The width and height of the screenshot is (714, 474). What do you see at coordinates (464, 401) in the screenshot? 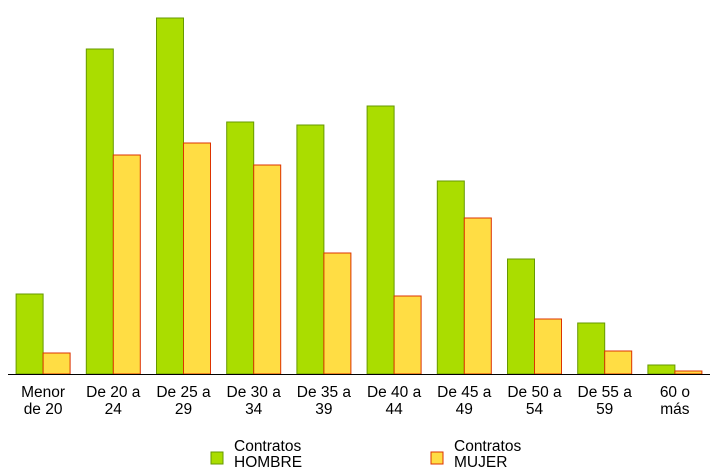
I see `x-tick-label: De 45 a 49` at bounding box center [464, 401].